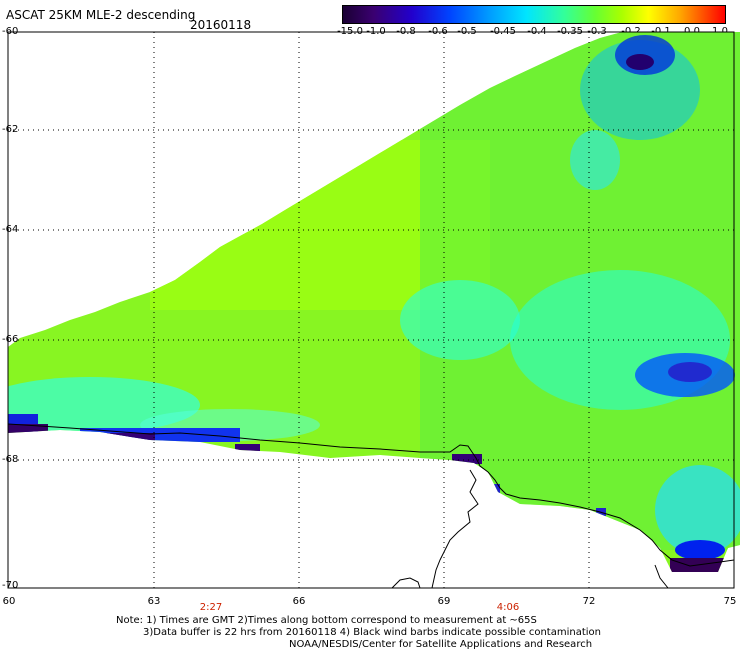 The width and height of the screenshot is (740, 650). What do you see at coordinates (9, 601) in the screenshot?
I see `lon-label: 60` at bounding box center [9, 601].